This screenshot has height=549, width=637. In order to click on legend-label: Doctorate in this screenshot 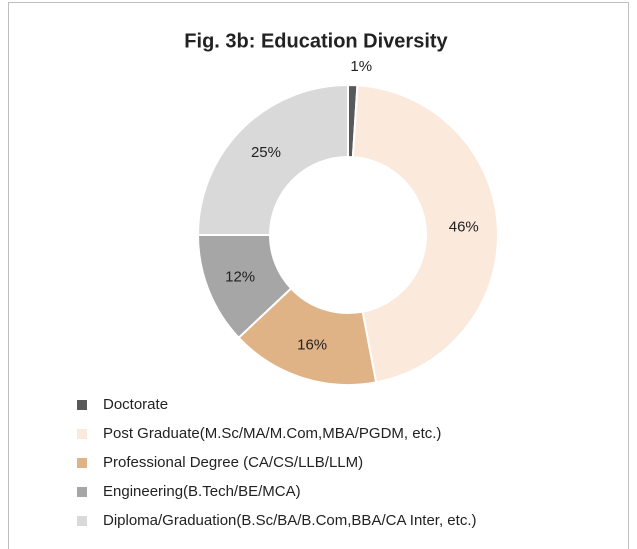, I will do `click(135, 404)`.